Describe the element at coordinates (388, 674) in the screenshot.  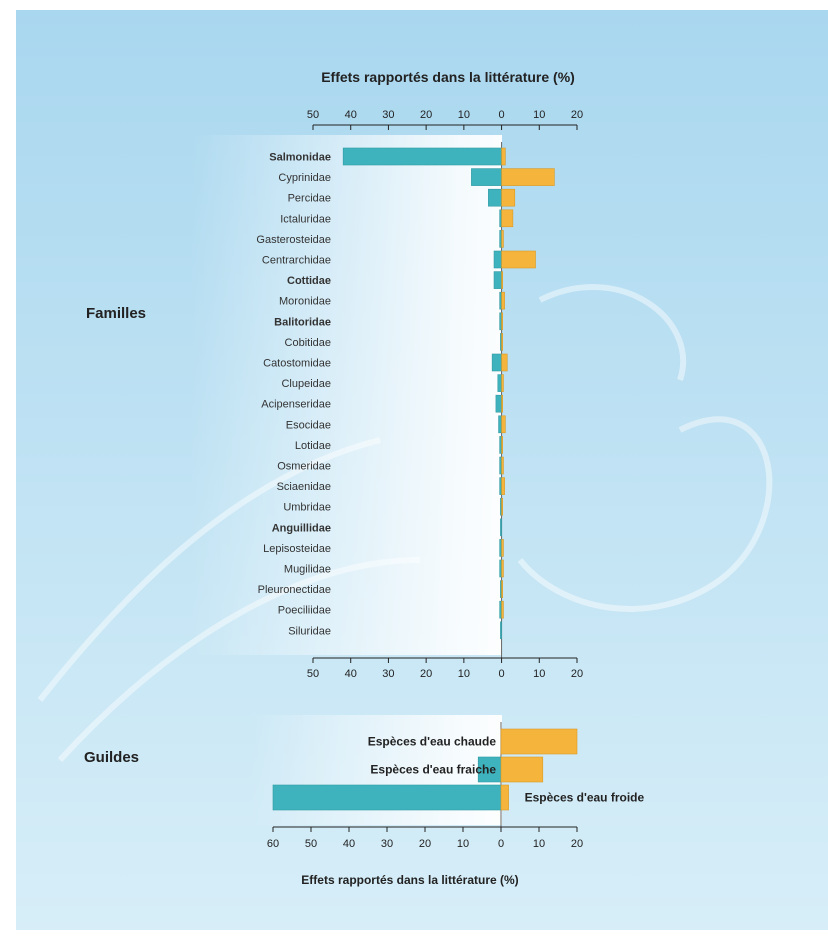
I see `bottom-tick-label: 30` at that location.